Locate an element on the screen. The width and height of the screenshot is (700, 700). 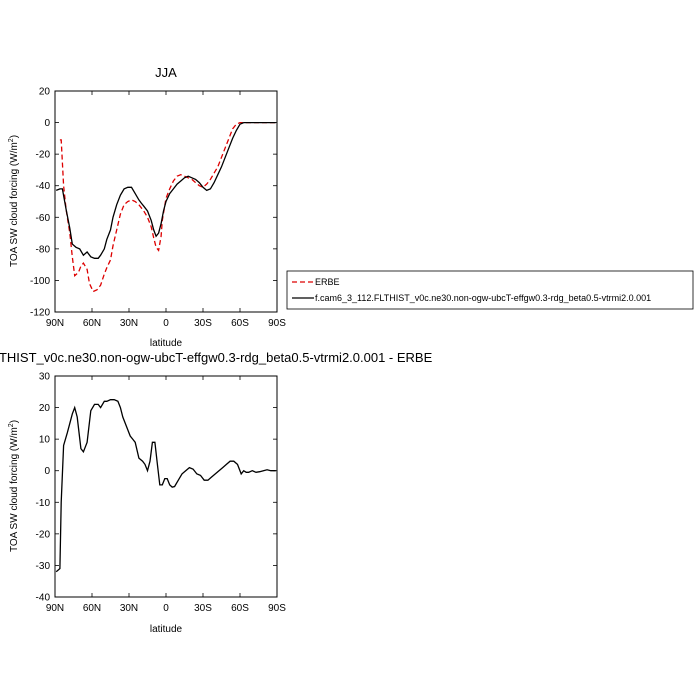
bottom-y-tick-label: 0 is located at coordinates (47, 471).